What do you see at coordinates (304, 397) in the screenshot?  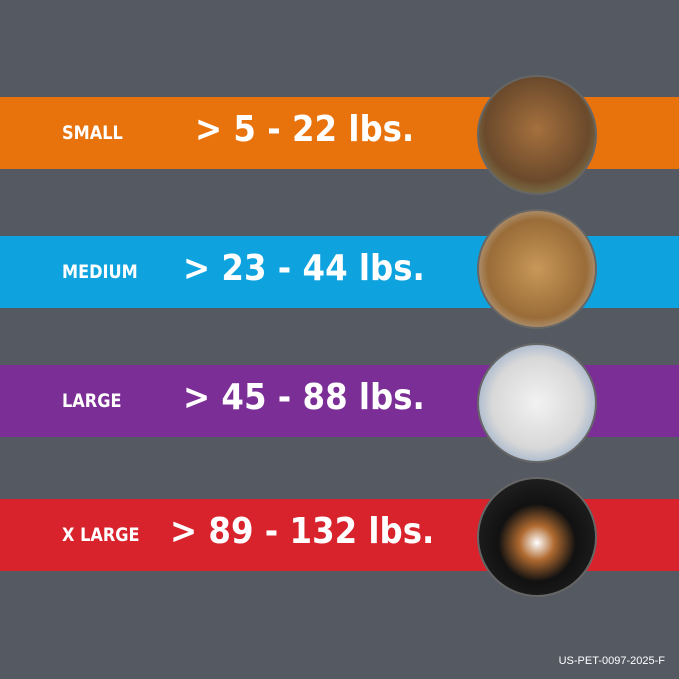 I see `weight-range: > 45 - 88 lbs.` at bounding box center [304, 397].